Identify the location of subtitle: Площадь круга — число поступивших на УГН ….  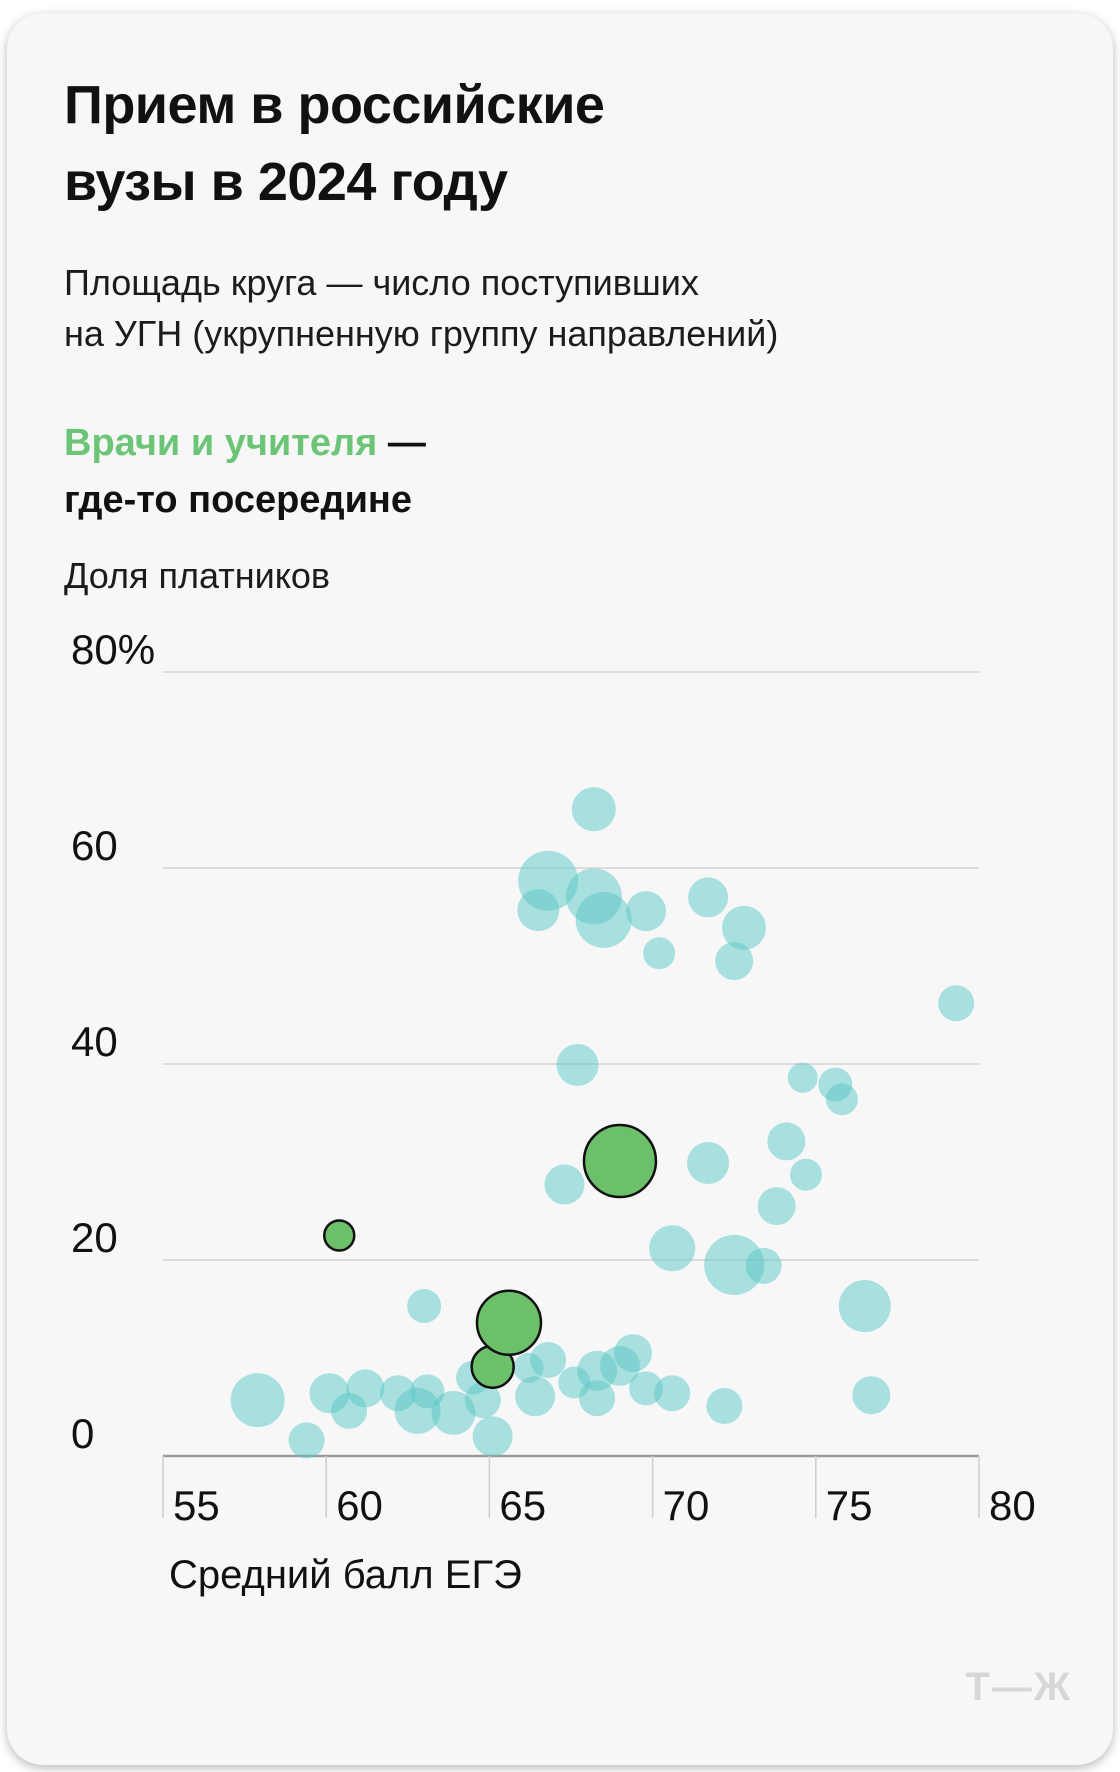
(421, 308).